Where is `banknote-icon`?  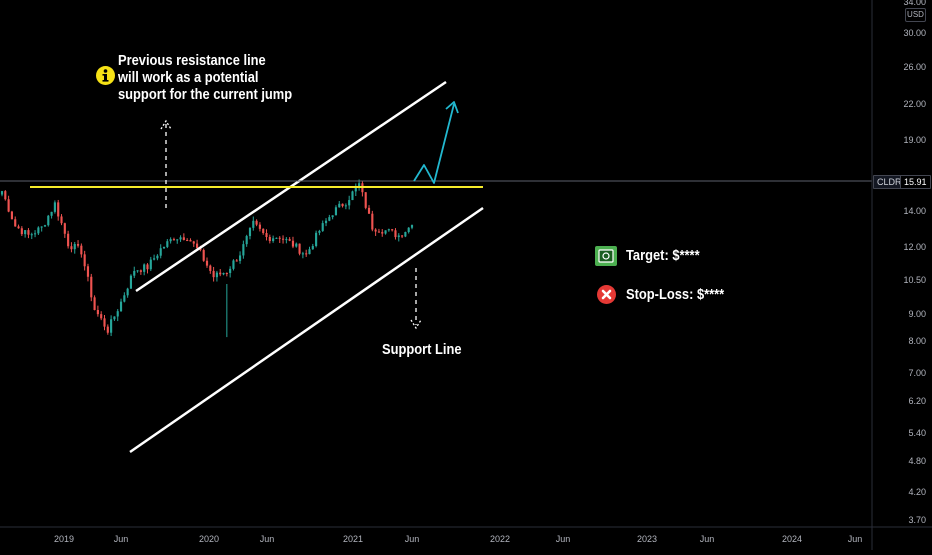
banknote-icon is located at coordinates (606, 256).